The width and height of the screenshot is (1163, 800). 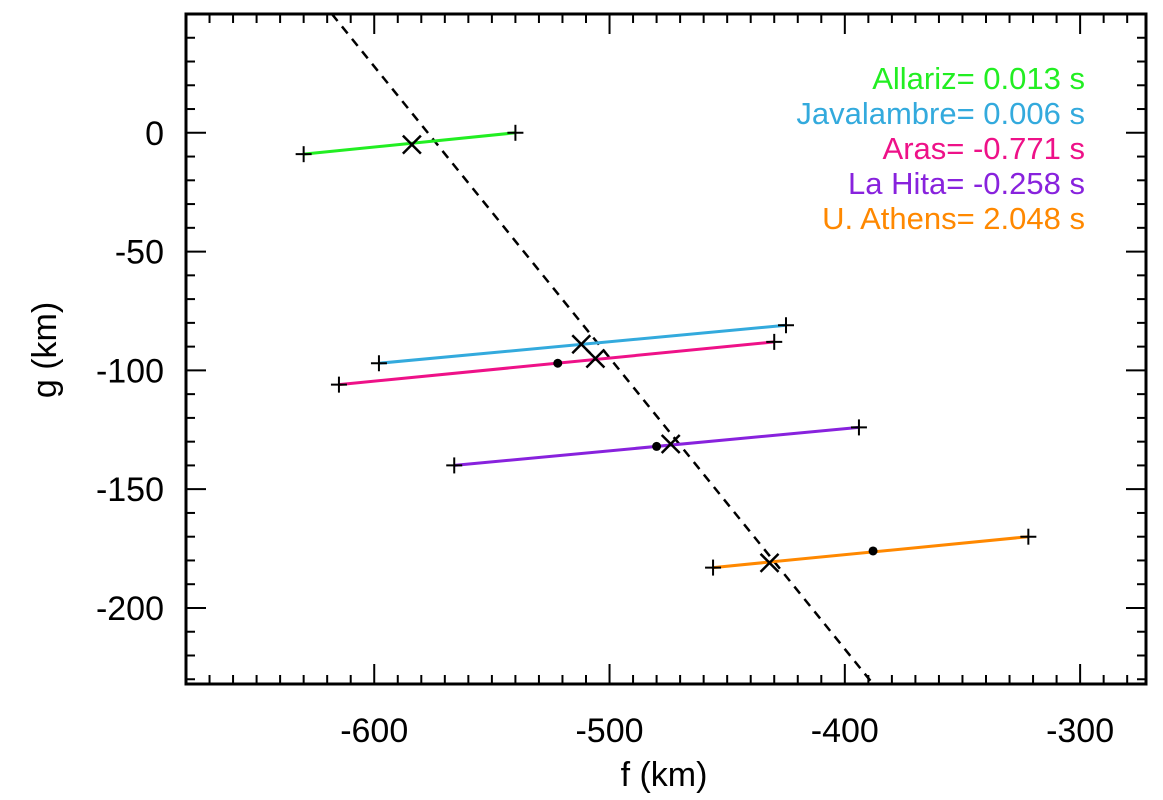 What do you see at coordinates (1080, 731) in the screenshot?
I see `x-tick-label: -300` at bounding box center [1080, 731].